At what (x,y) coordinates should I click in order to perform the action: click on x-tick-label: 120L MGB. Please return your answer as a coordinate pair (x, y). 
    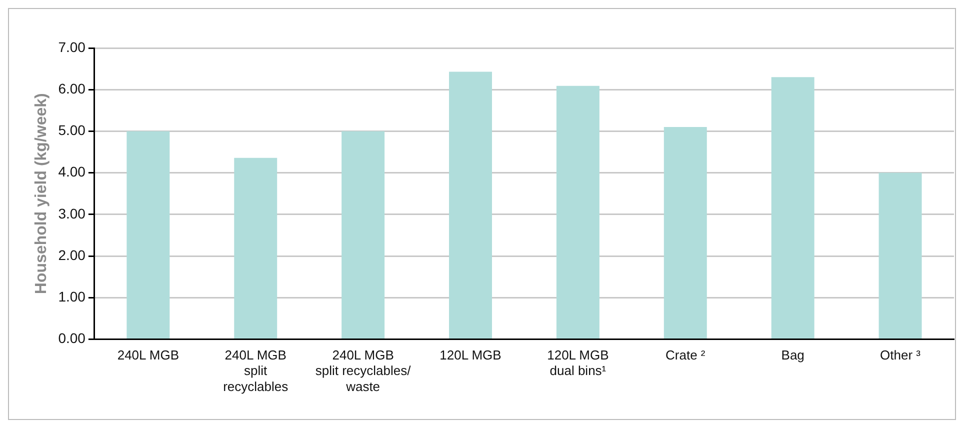
    Looking at the image, I should click on (471, 355).